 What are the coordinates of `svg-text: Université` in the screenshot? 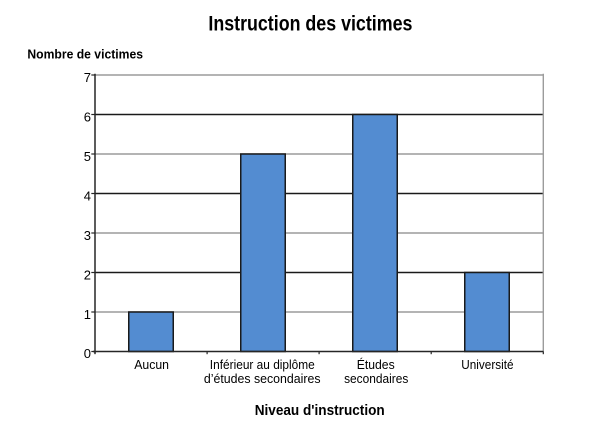 It's located at (487, 364).